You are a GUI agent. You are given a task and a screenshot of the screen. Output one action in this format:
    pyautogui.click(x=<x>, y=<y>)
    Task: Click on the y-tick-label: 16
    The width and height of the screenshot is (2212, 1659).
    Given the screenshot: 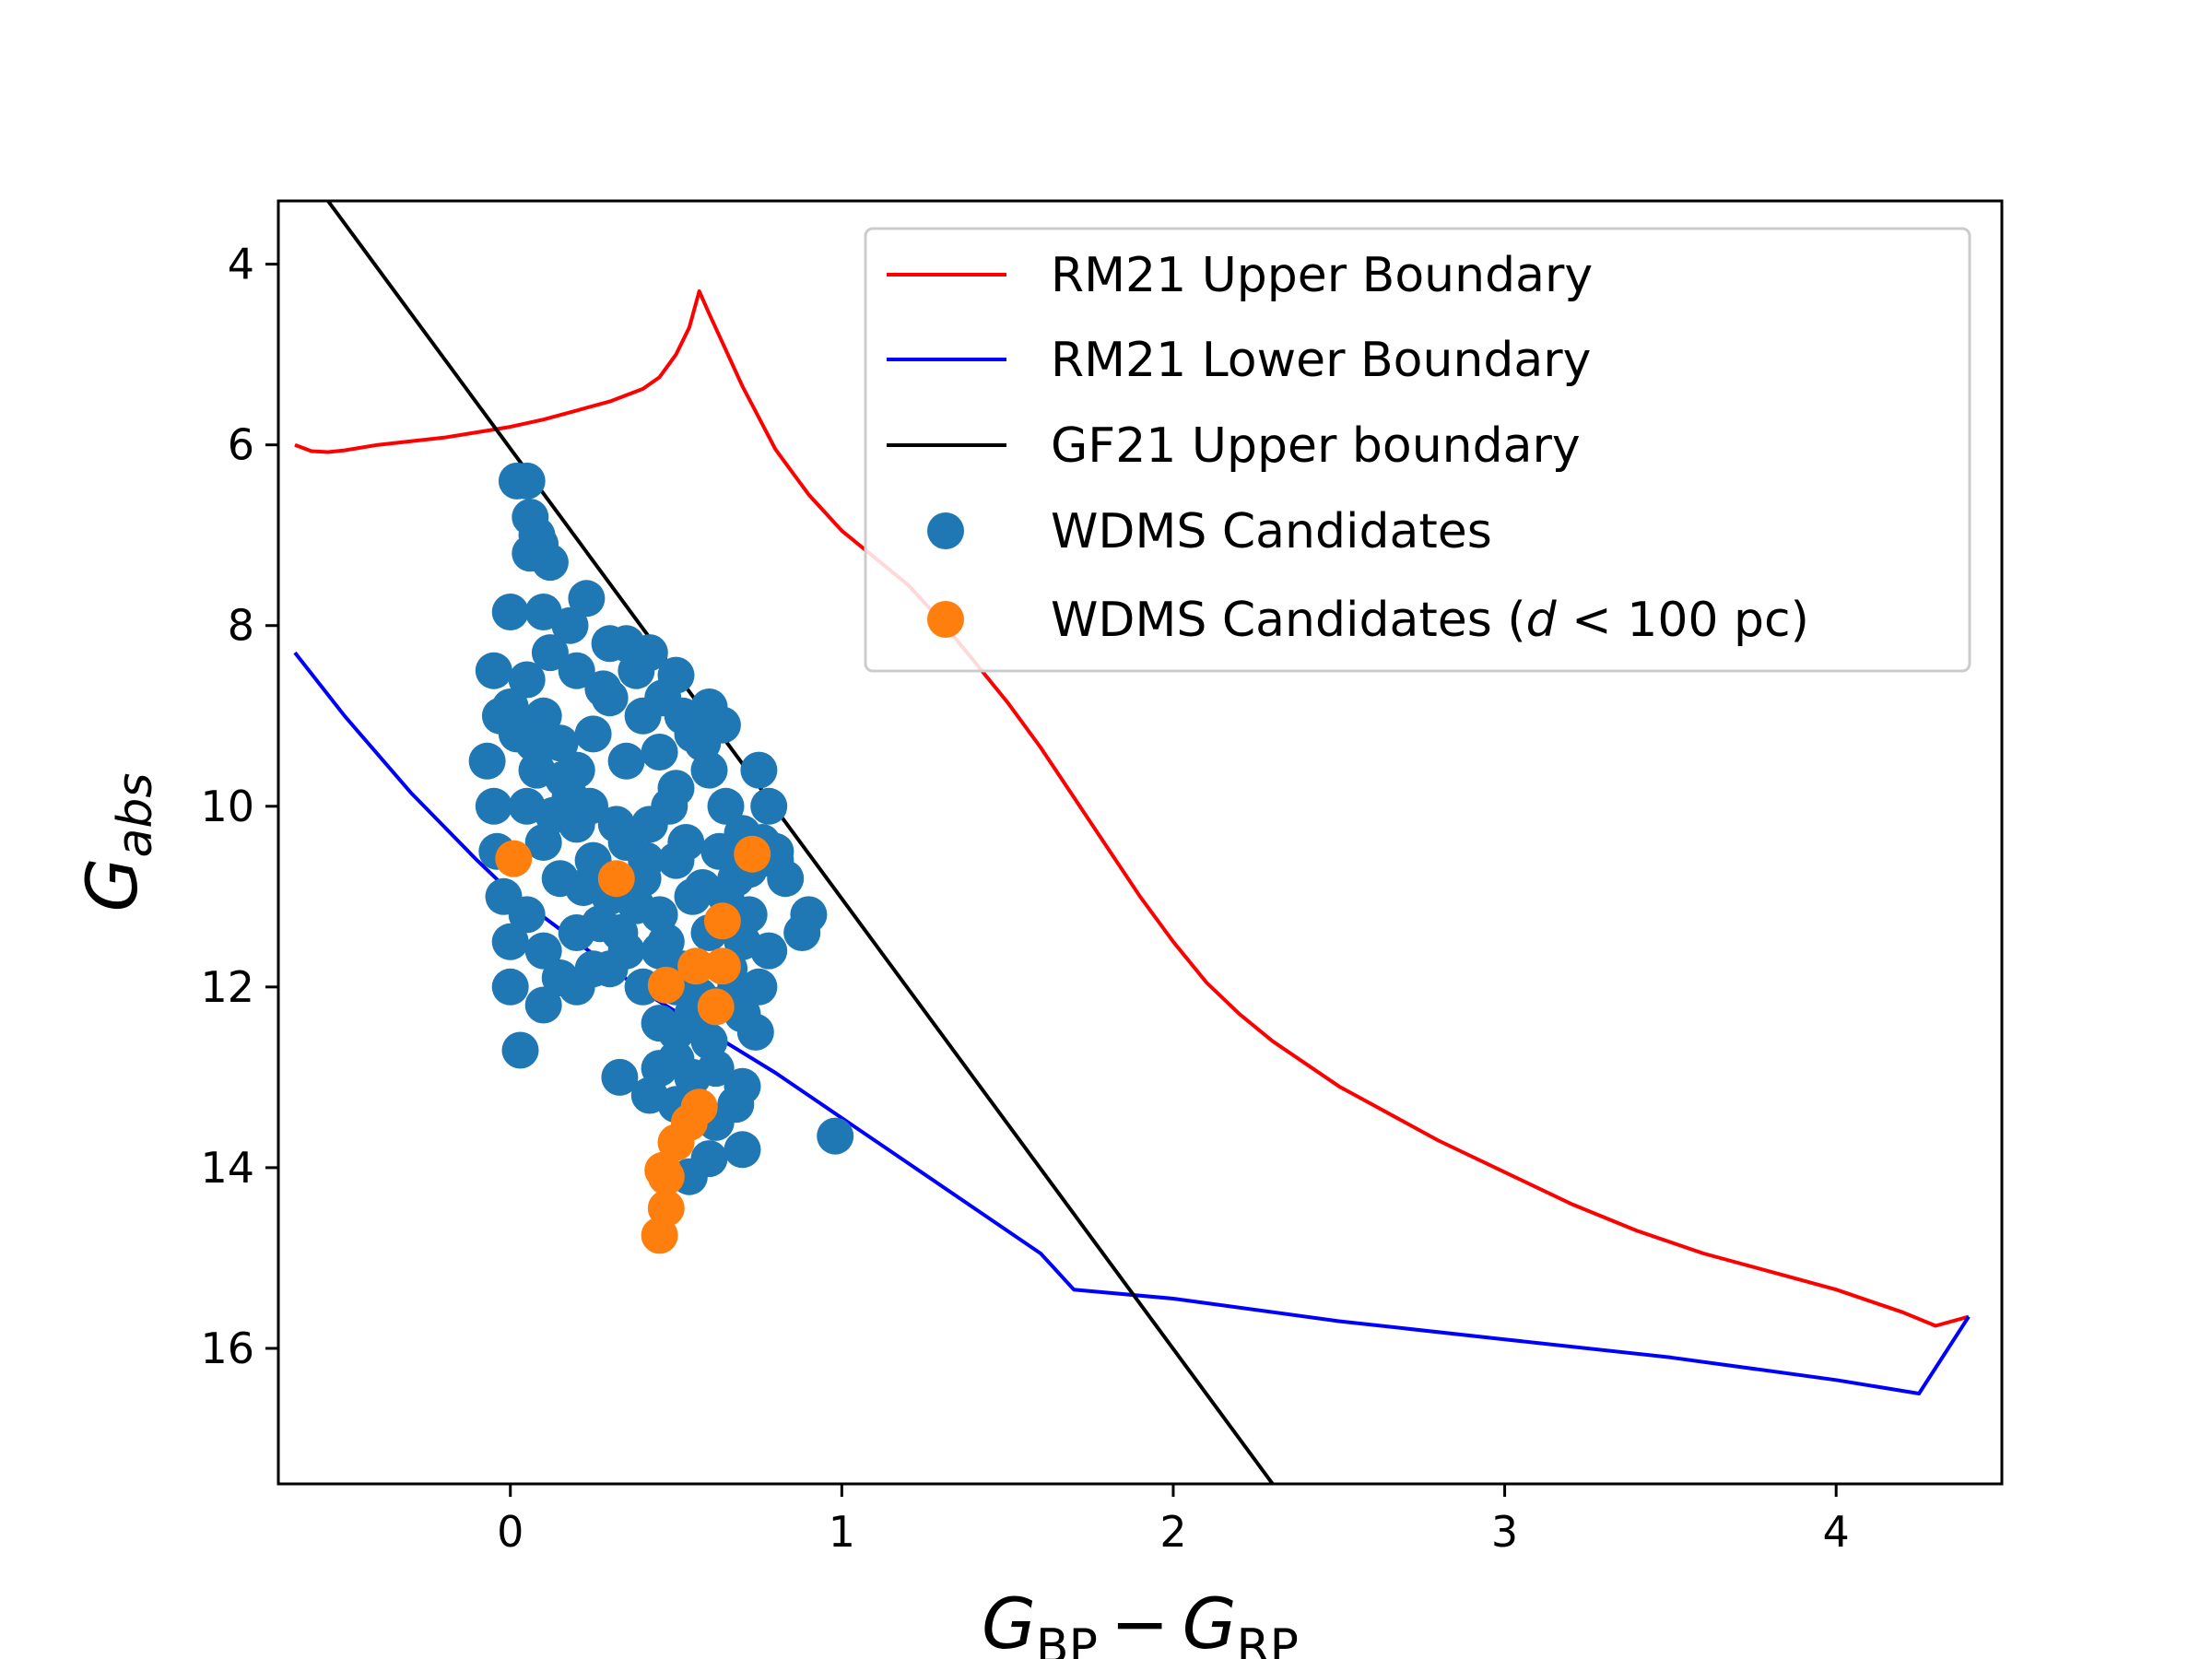 What is the action you would take?
    pyautogui.click(x=227, y=1348)
    